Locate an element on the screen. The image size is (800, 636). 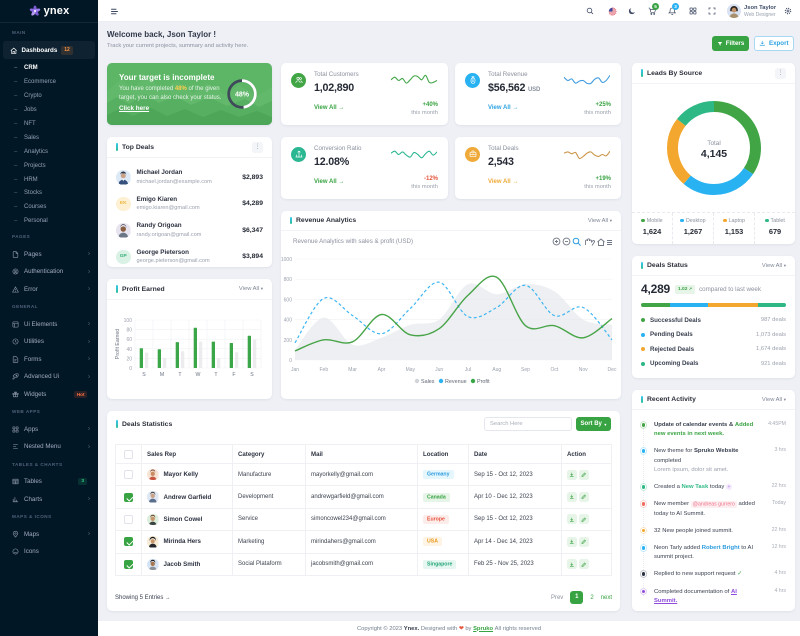
svg-text: Sales is located at coordinates (428, 382).